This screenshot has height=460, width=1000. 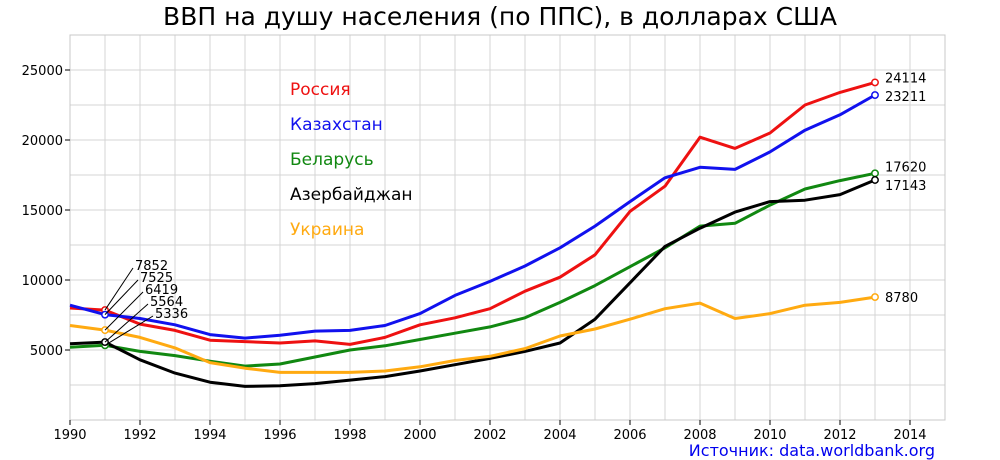 I want to click on x-tick-label: 2014, so click(x=909, y=435).